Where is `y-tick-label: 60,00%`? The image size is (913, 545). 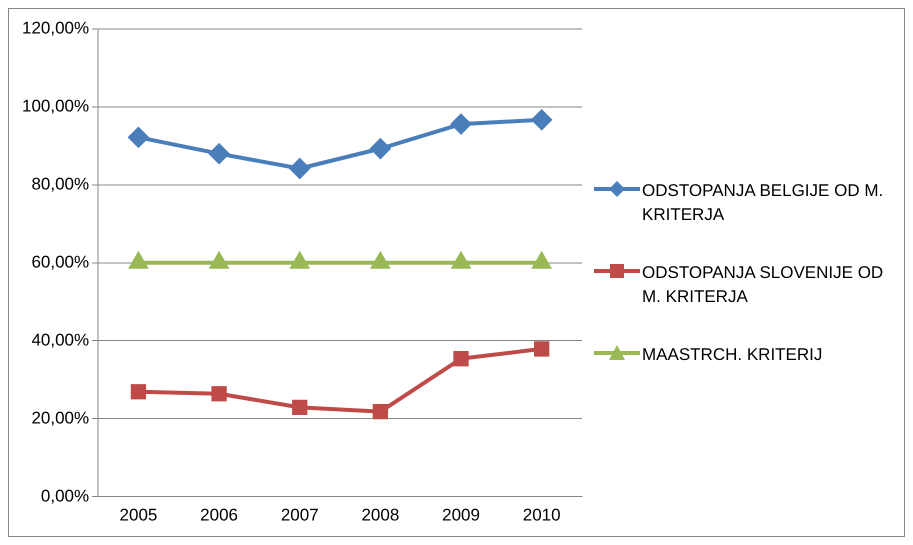
y-tick-label: 60,00% is located at coordinates (60, 262).